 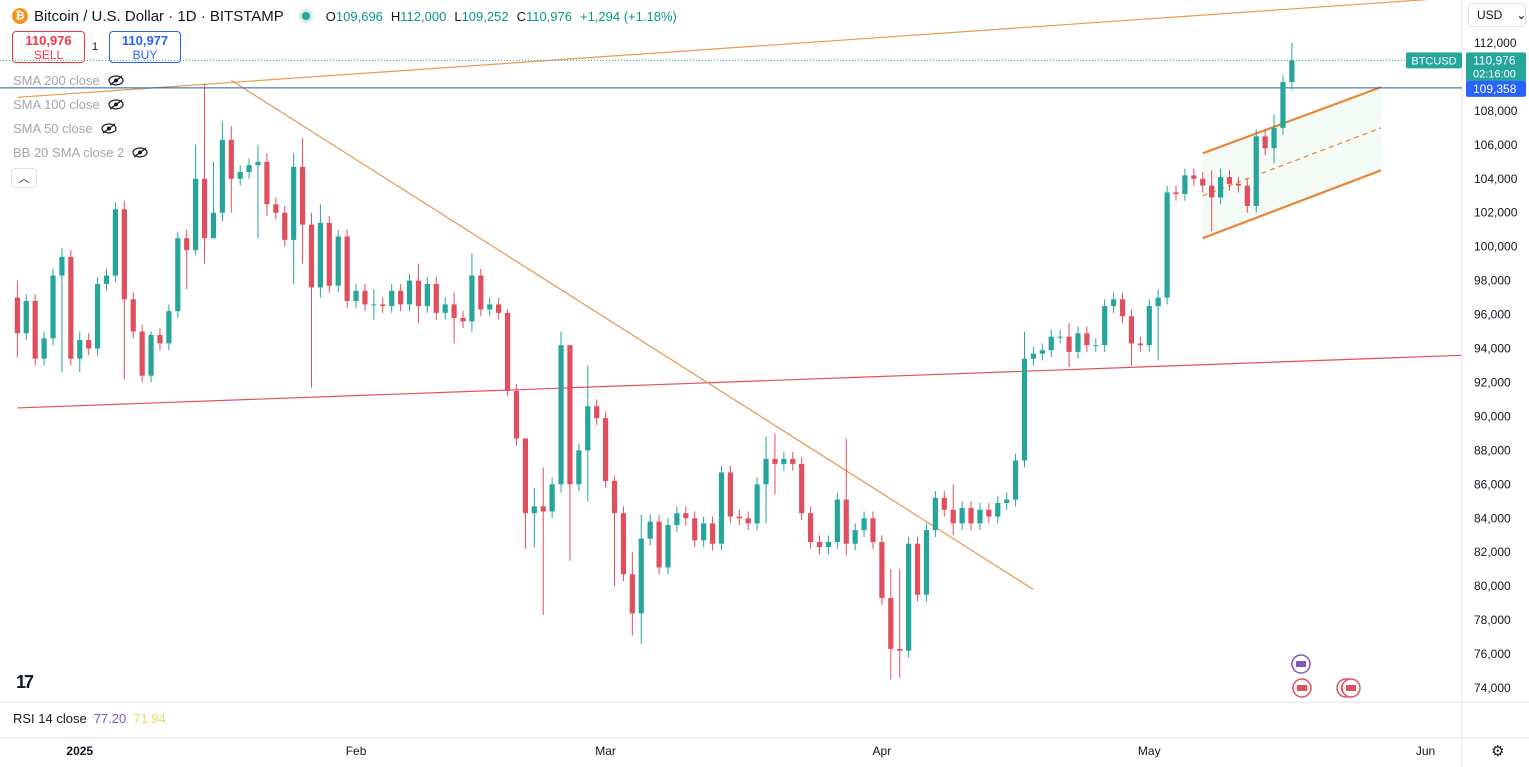 What do you see at coordinates (65, 128) in the screenshot?
I see `indicator-sma-50: SMA 50 close` at bounding box center [65, 128].